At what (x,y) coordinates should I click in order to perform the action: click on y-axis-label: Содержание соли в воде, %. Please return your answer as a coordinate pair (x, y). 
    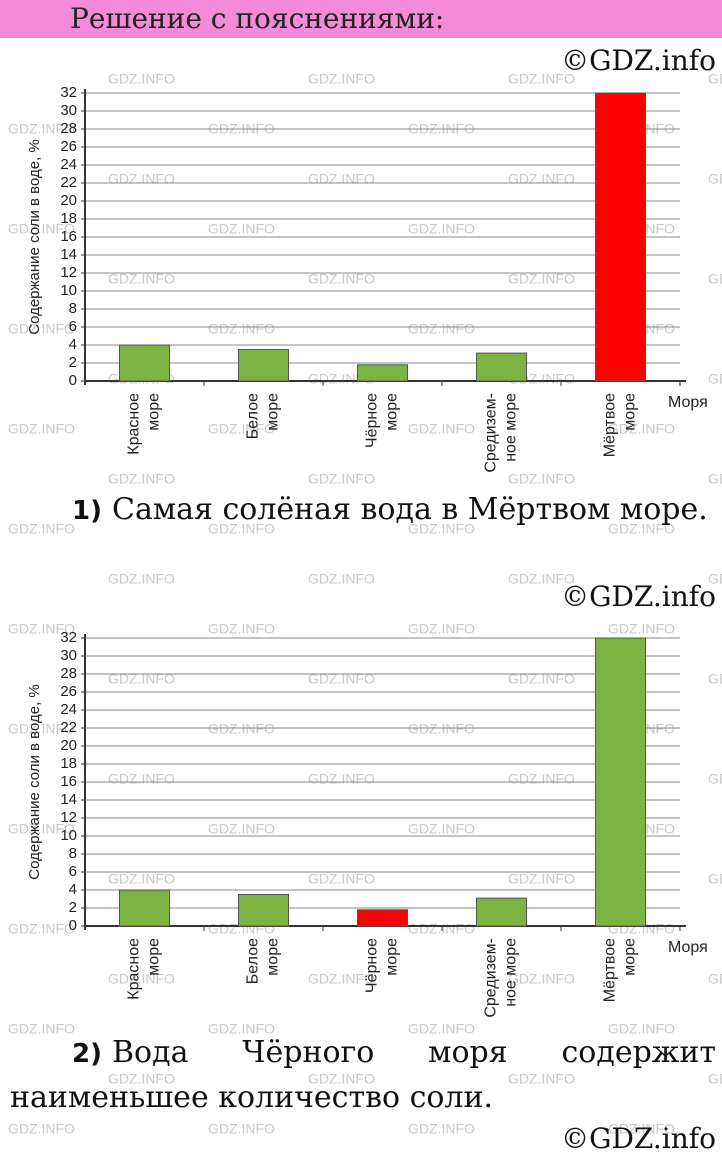
    Looking at the image, I should click on (34, 237).